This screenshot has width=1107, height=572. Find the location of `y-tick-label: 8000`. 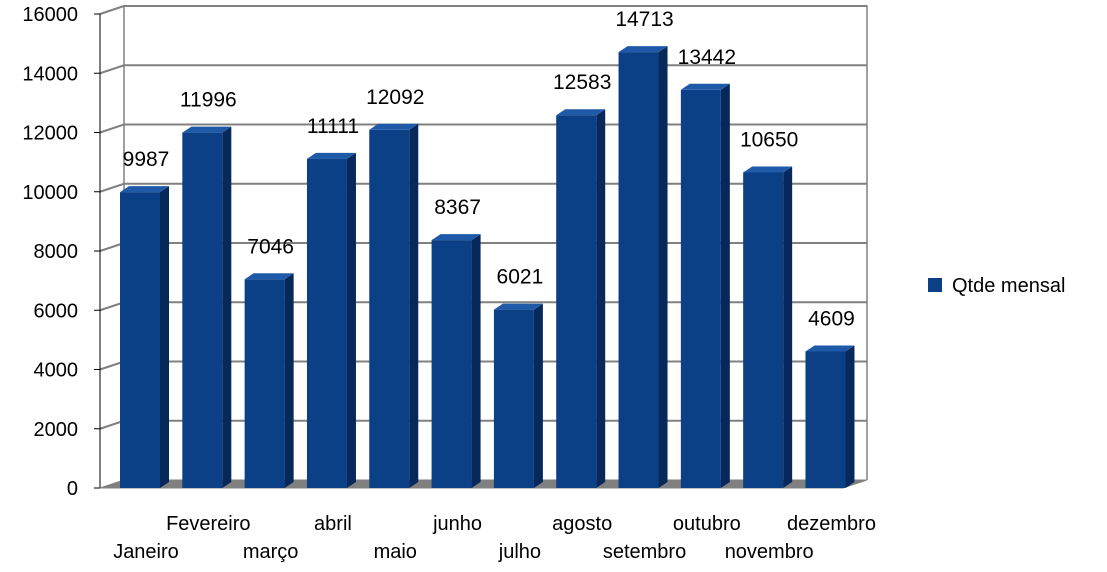

y-tick-label: 8000 is located at coordinates (56, 252).